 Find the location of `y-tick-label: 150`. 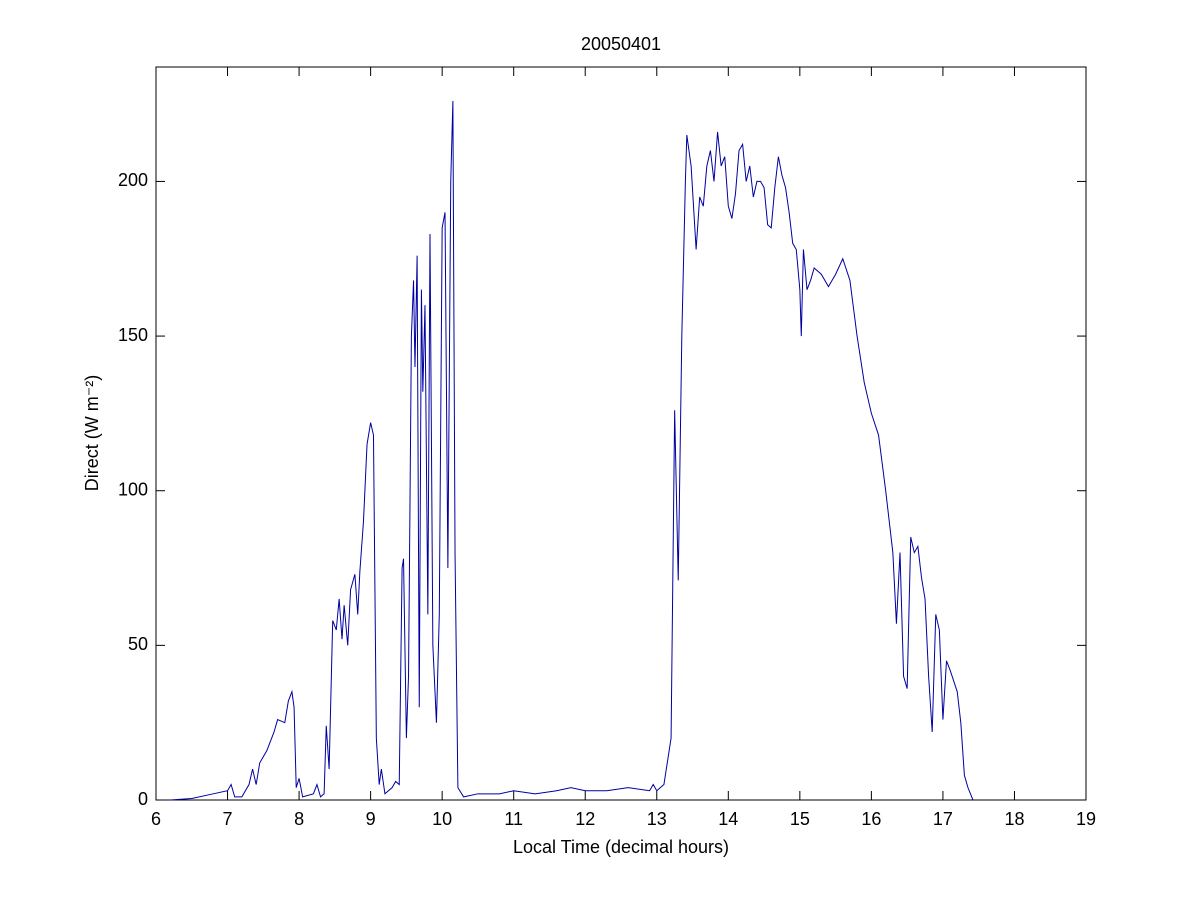

y-tick-label: 150 is located at coordinates (133, 335).